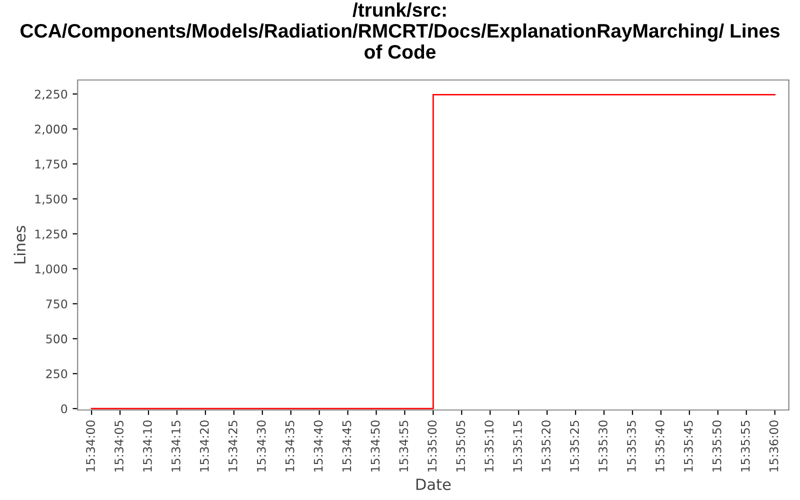  Describe the element at coordinates (51, 235) in the screenshot. I see `y-tick-label: 1,250` at that location.